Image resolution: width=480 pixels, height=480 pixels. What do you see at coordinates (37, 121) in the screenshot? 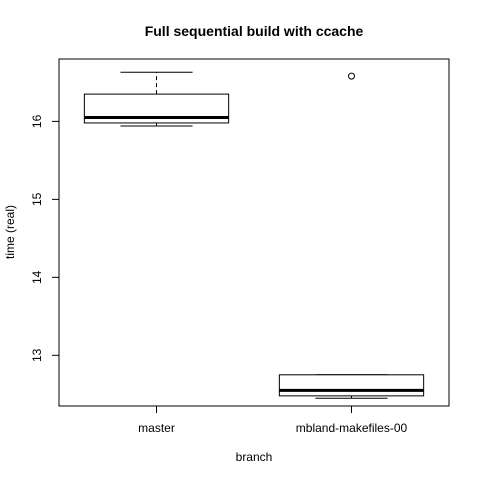
I see `y-tick-label: 16` at bounding box center [37, 121].